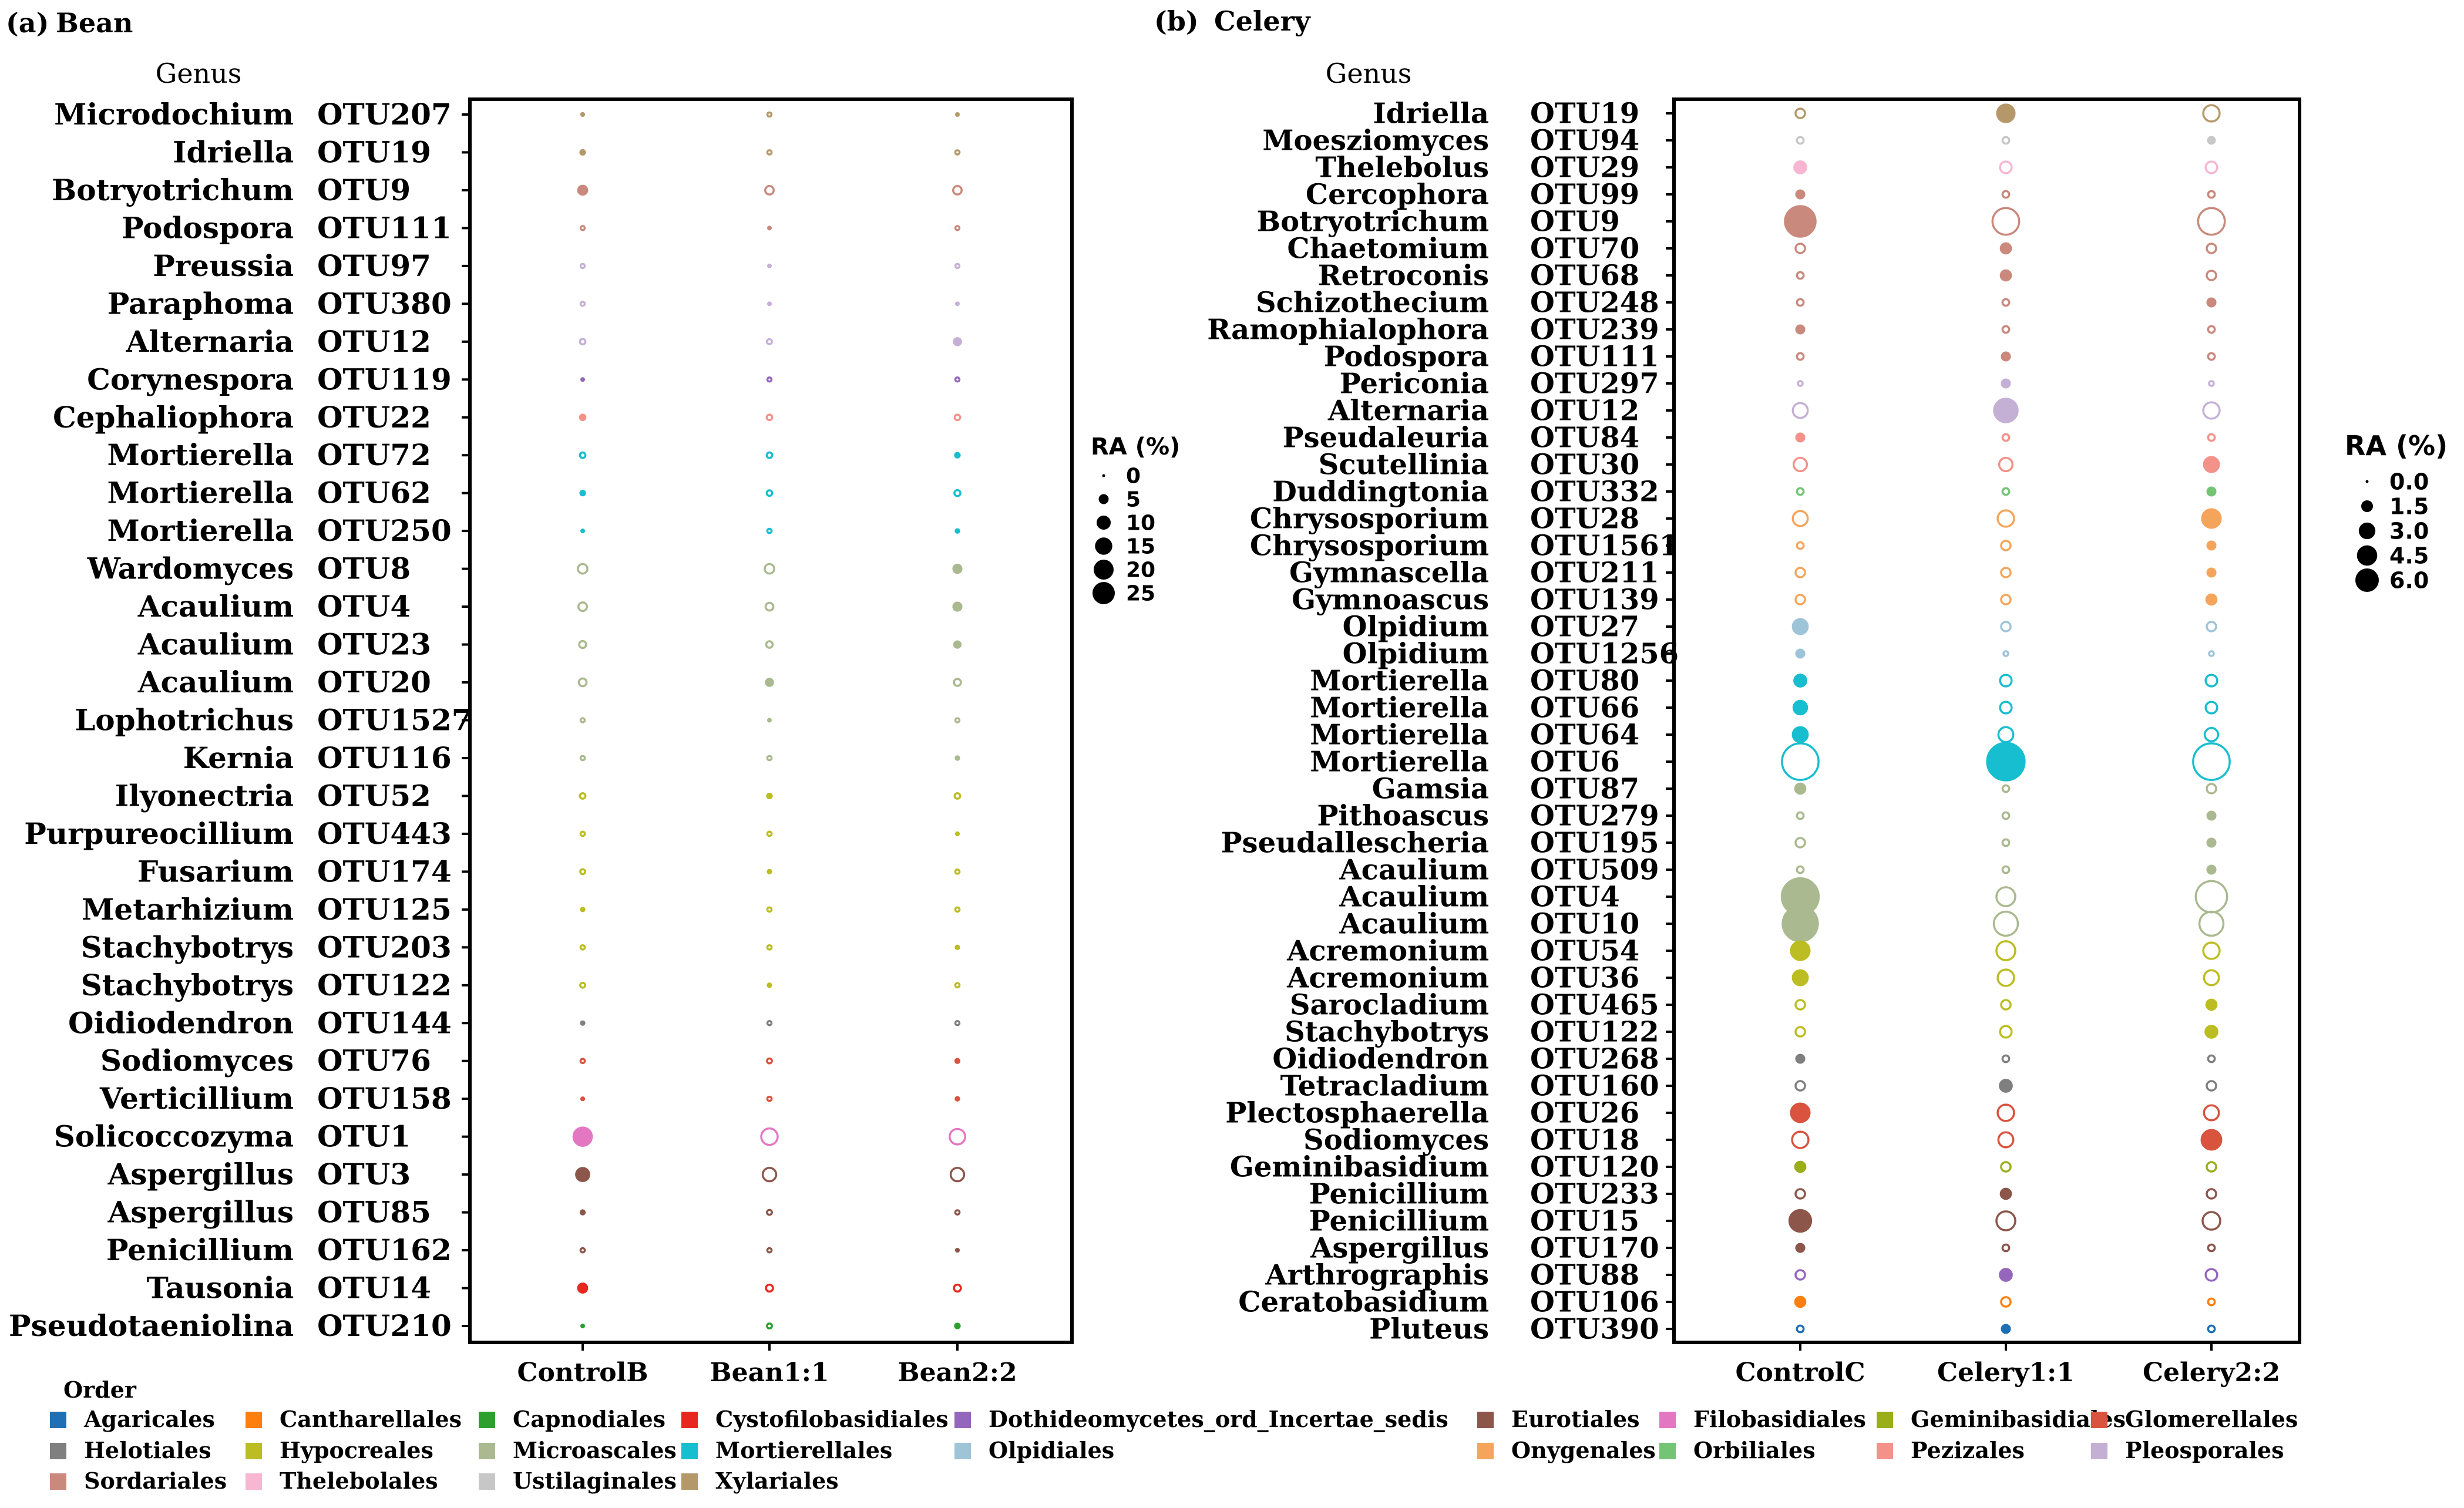 The width and height of the screenshot is (2464, 1508). I want to click on row-genus-label: Ilyonectria, so click(205, 795).